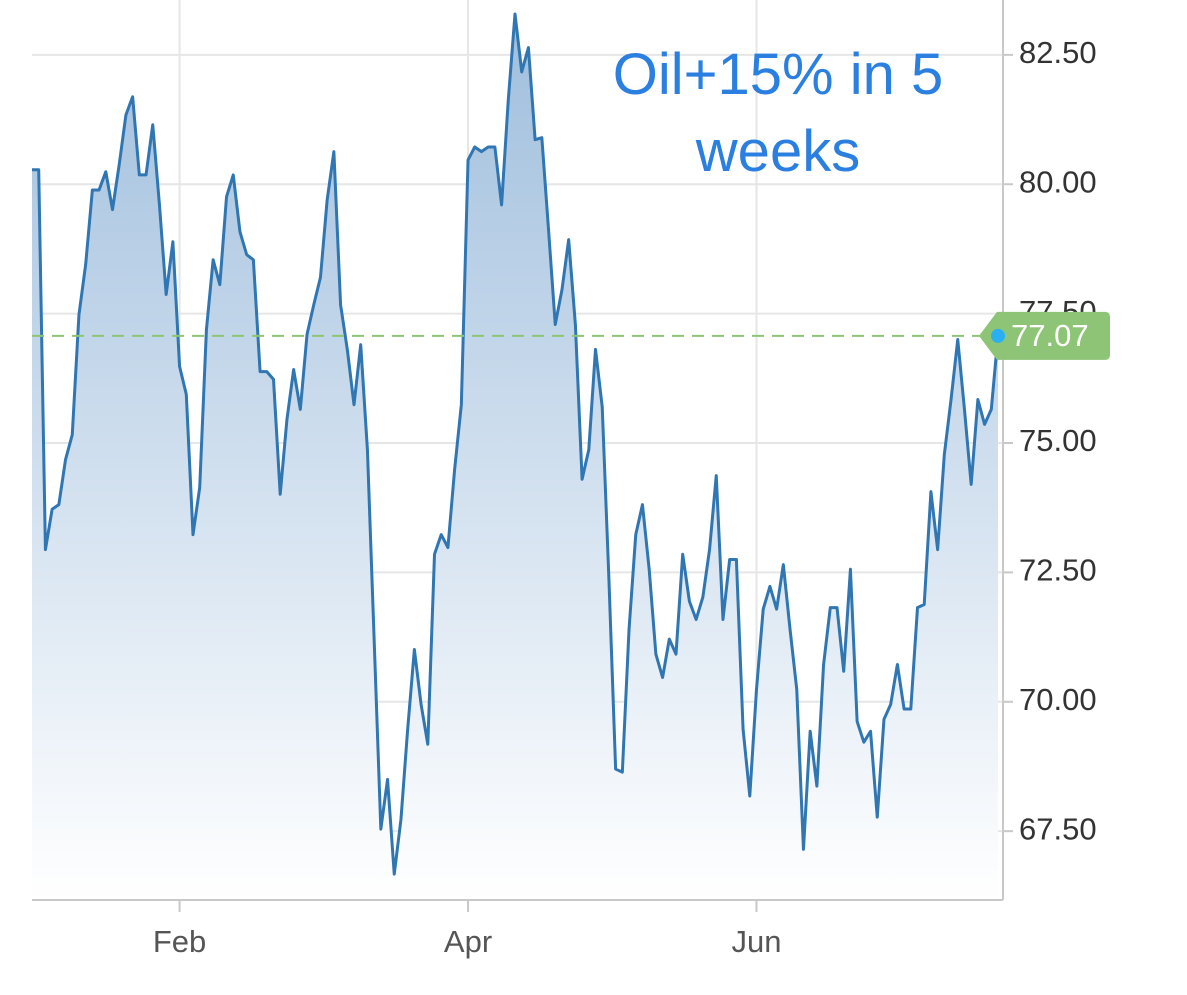  I want to click on y-tick-label: 67.50, so click(1058, 828).